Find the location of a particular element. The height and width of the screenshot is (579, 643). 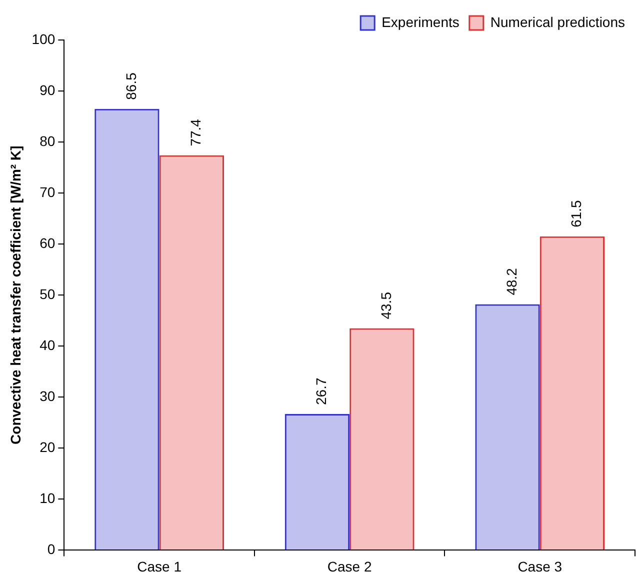

data-label: 61.5 is located at coordinates (576, 214).